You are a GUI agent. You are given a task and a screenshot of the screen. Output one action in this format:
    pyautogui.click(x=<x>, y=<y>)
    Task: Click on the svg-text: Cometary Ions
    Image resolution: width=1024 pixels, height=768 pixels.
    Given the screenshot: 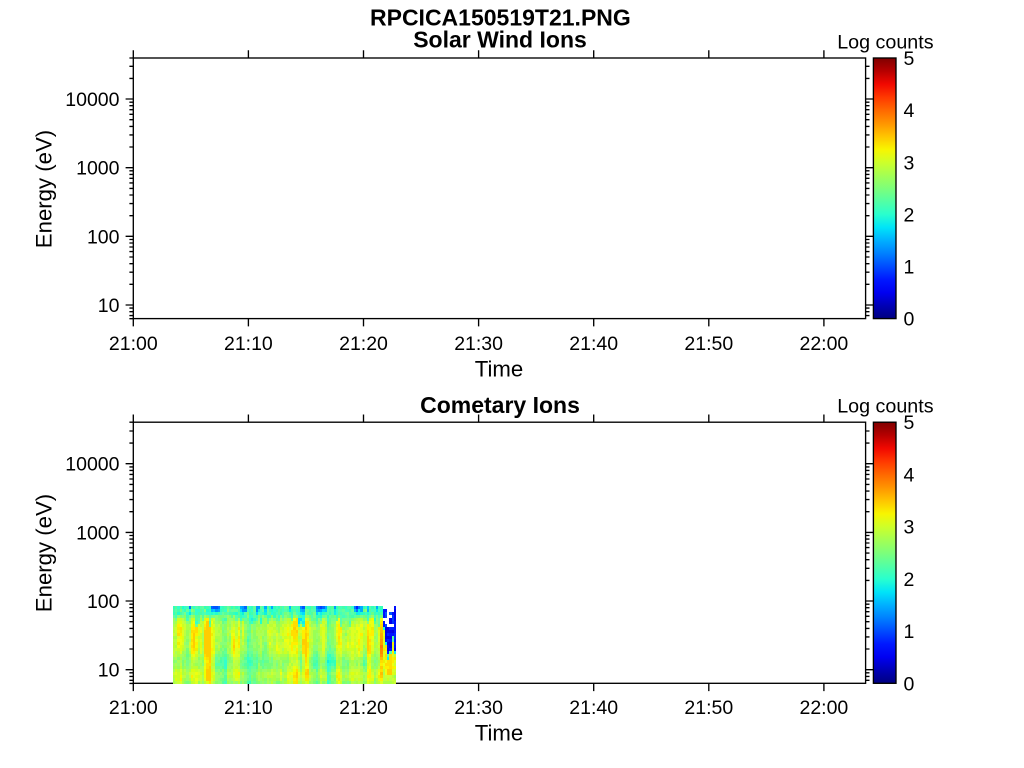 What is the action you would take?
    pyautogui.click(x=500, y=405)
    